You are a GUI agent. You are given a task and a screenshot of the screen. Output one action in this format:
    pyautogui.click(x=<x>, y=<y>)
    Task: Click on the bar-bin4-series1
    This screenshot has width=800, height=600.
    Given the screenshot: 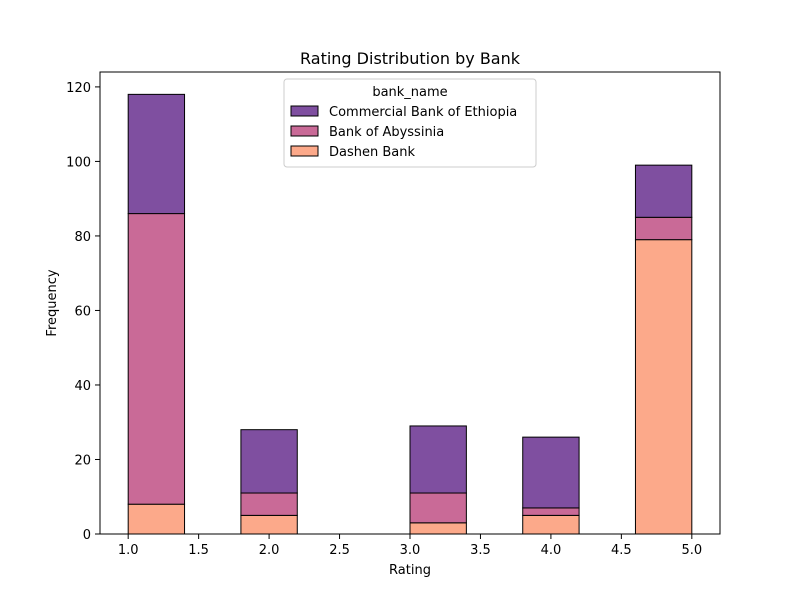 What is the action you would take?
    pyautogui.click(x=663, y=228)
    